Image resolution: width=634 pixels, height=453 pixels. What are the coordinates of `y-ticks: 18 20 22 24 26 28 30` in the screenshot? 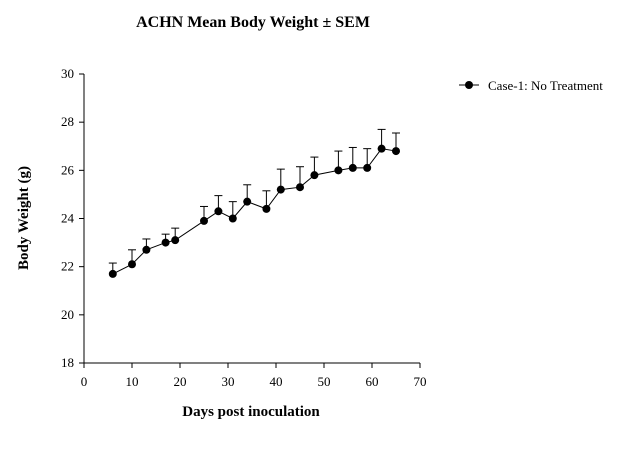 It's located at (72, 218).